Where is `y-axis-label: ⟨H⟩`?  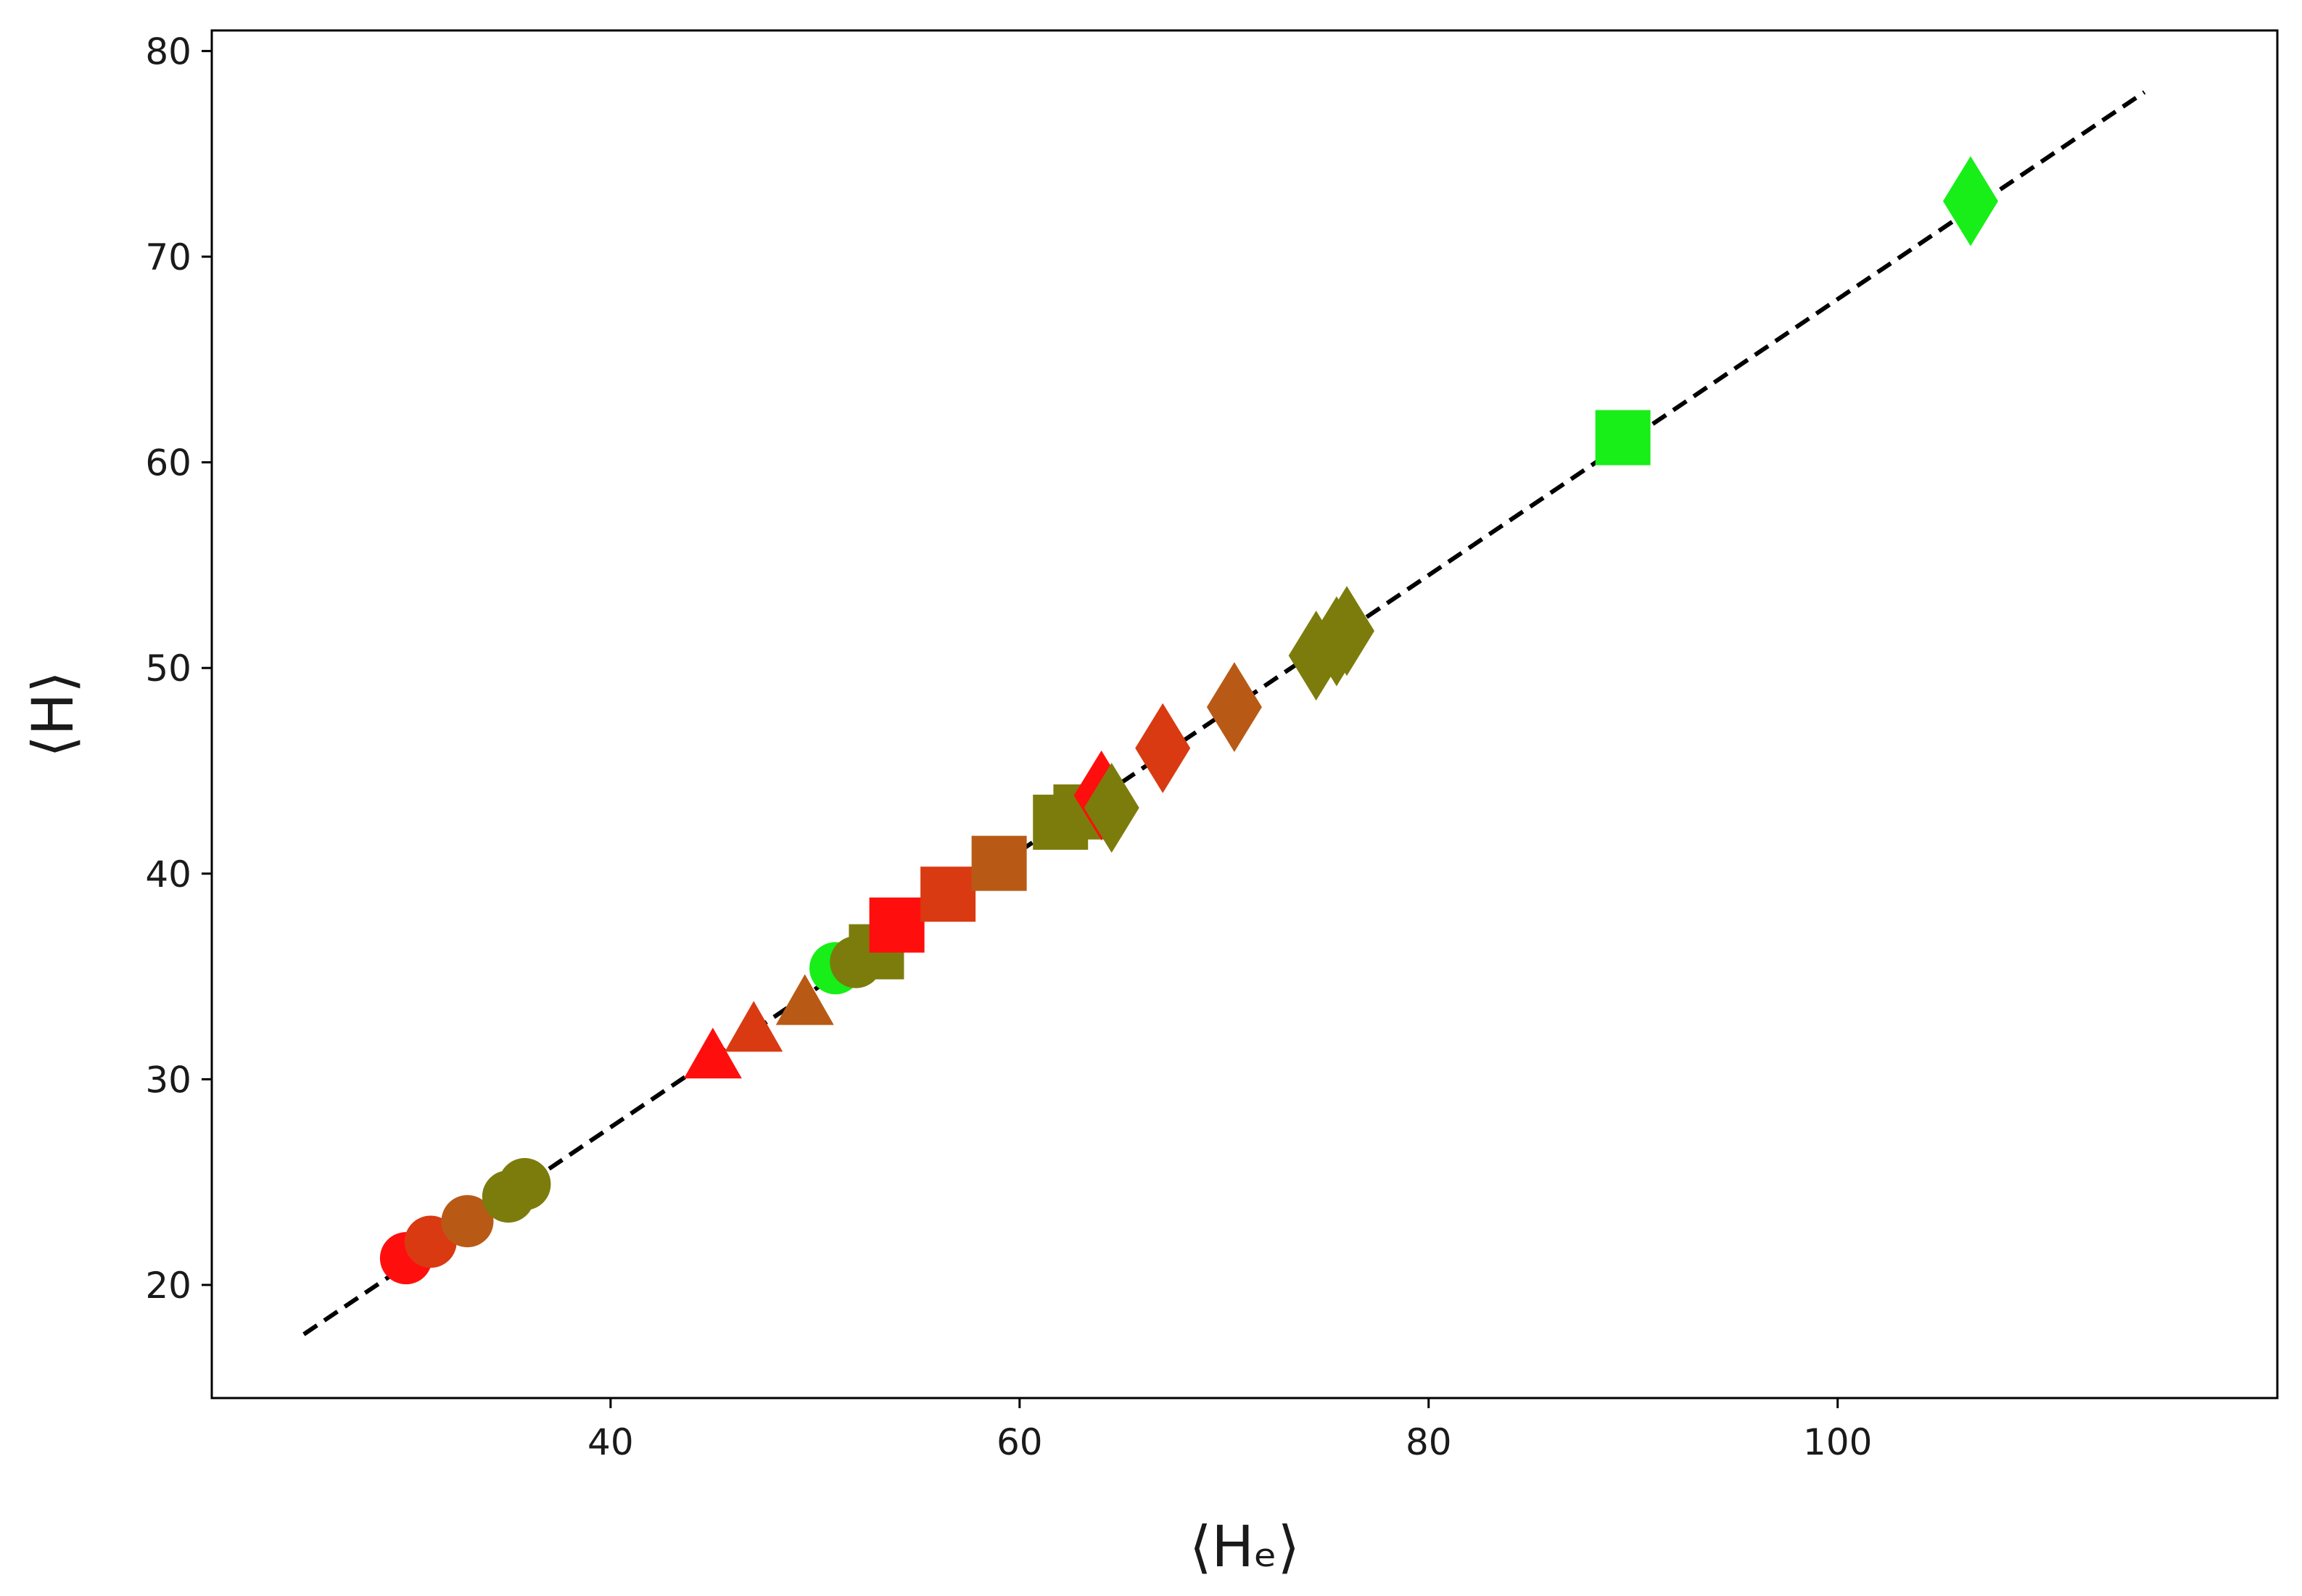 y-axis-label: ⟨H⟩ is located at coordinates (53, 714).